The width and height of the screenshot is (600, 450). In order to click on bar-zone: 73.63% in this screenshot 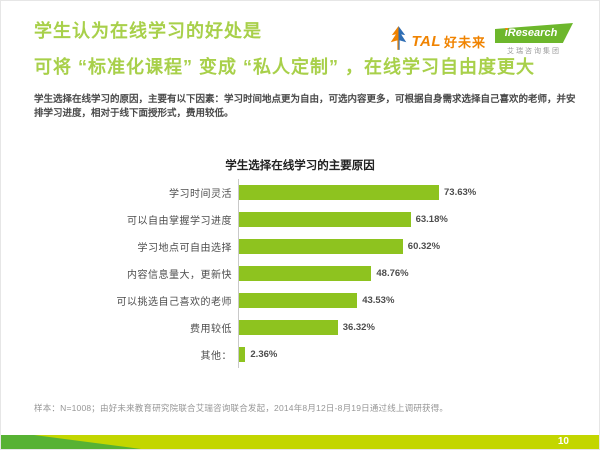, I will do `click(418, 192)`.